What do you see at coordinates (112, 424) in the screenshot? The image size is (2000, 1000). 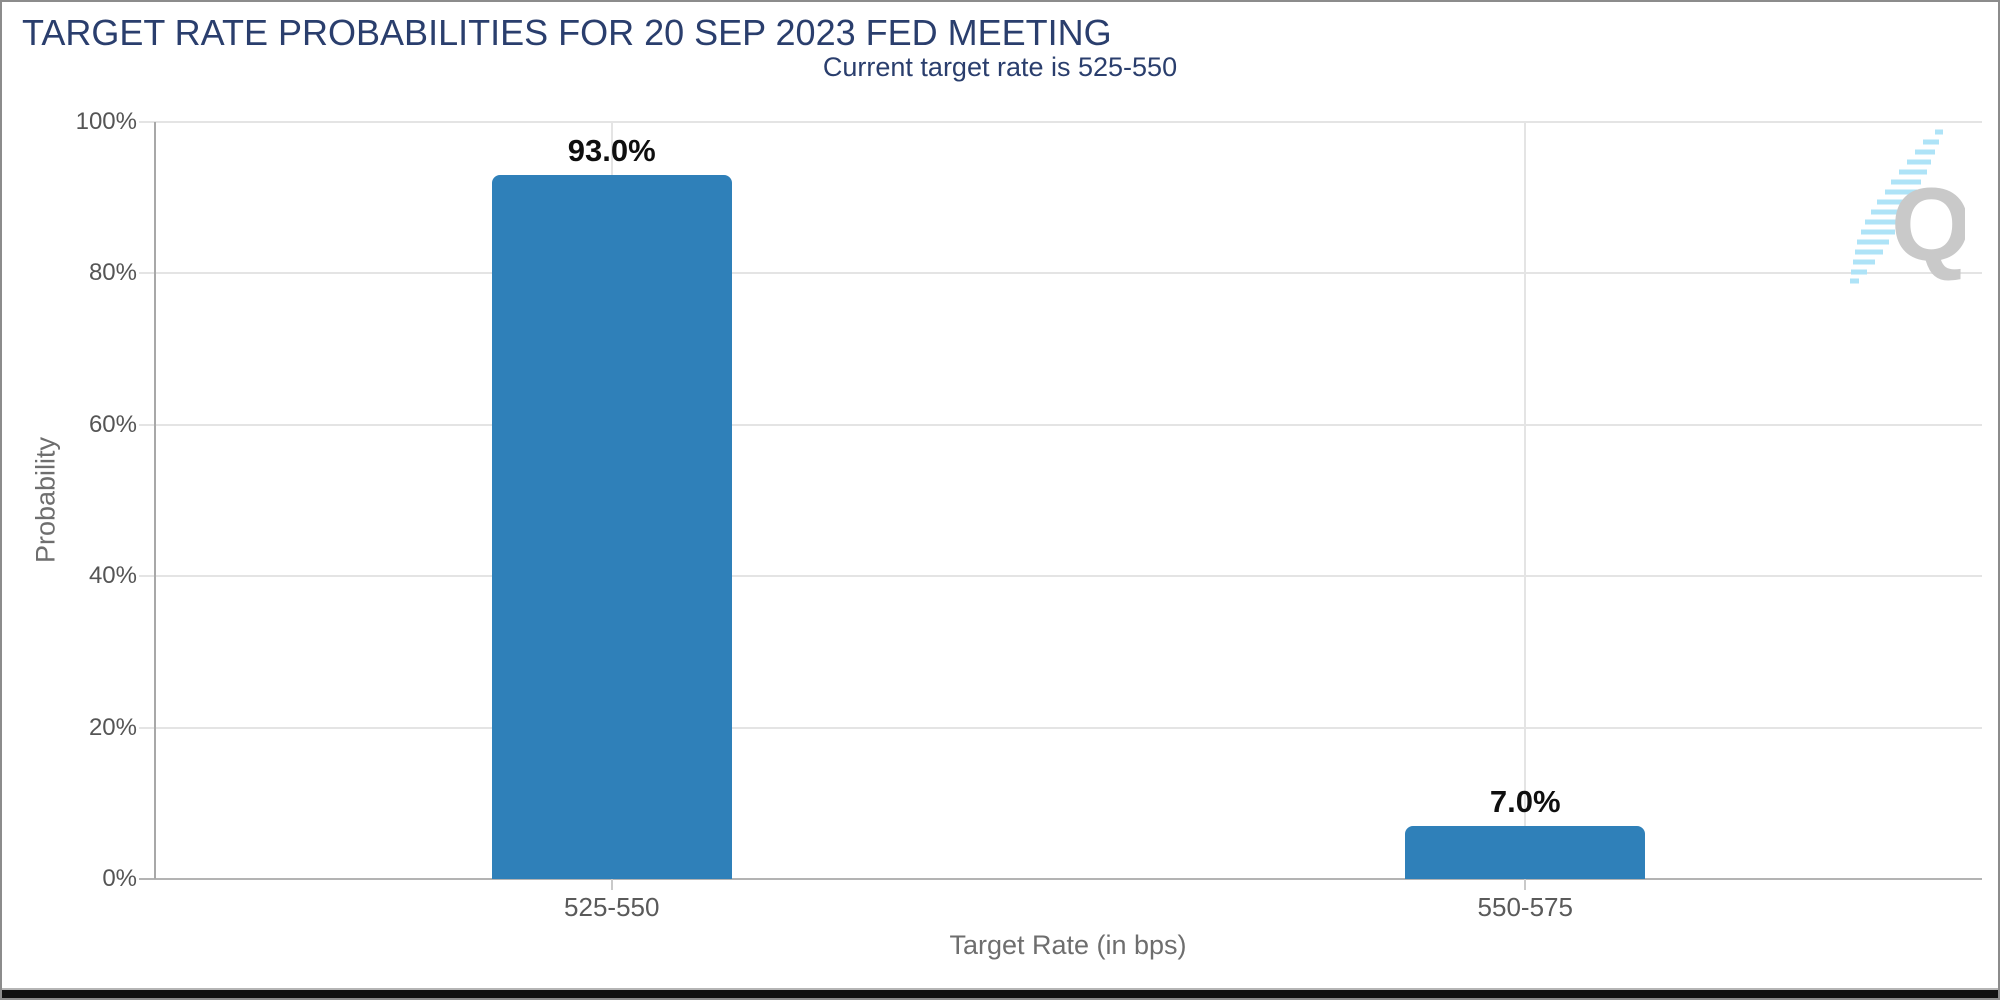 I see `y-tick-label: 60%` at bounding box center [112, 424].